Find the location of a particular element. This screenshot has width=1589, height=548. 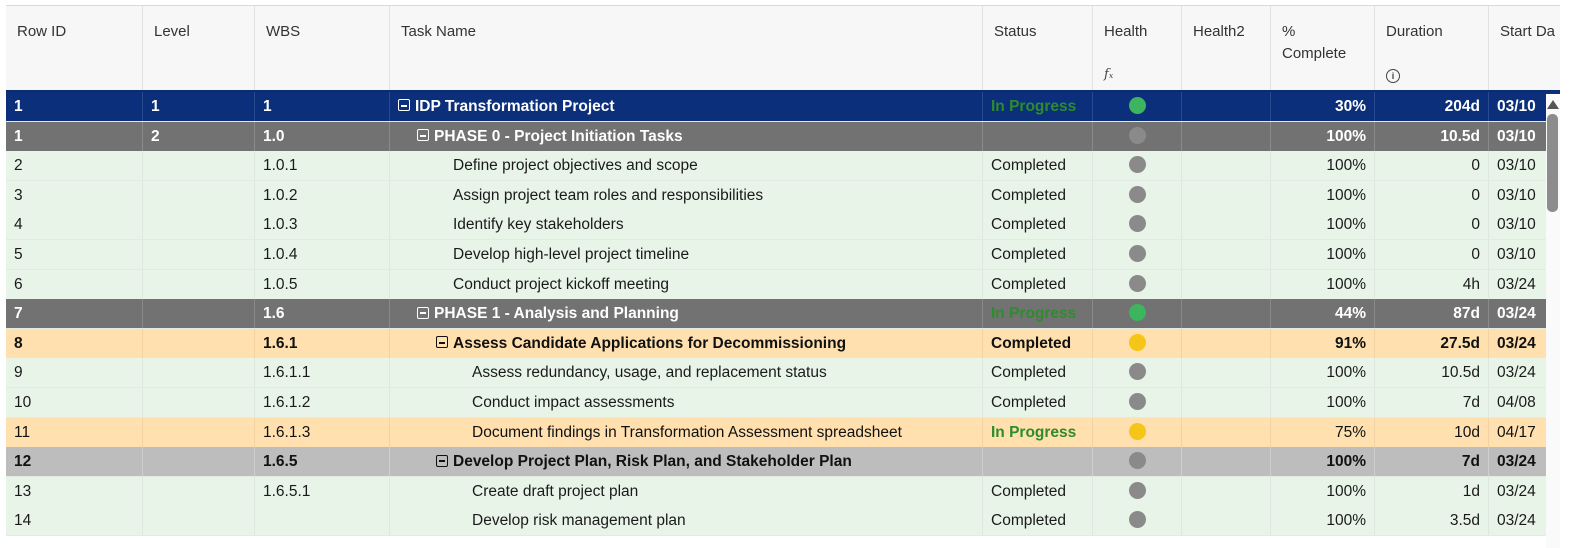

duration-cell: 3.5d is located at coordinates (1432, 521).